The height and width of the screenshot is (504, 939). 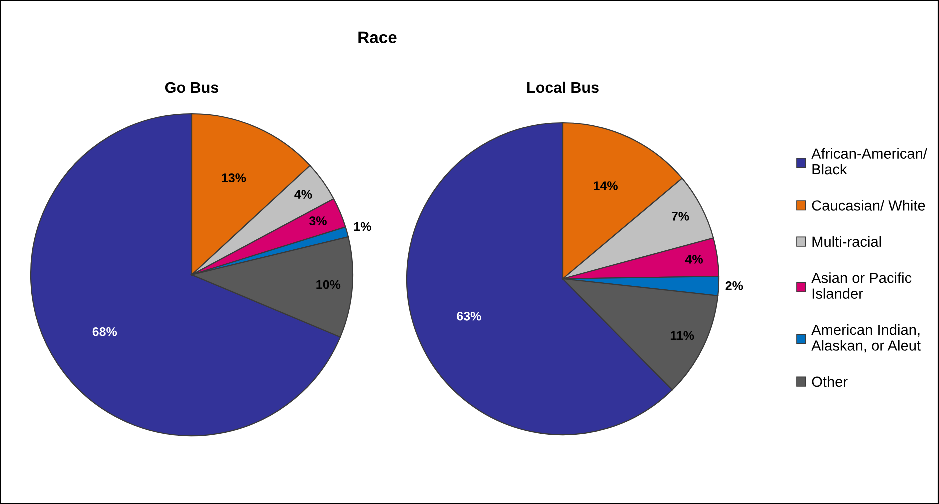 What do you see at coordinates (869, 205) in the screenshot?
I see `legend-label: Caucasian/ White` at bounding box center [869, 205].